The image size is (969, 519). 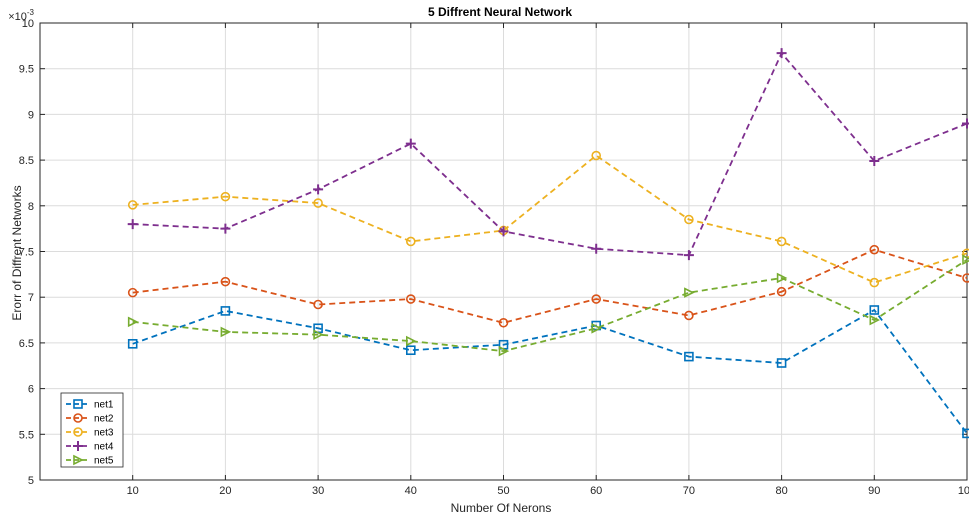 I want to click on y-tick-label: 9, so click(x=31, y=115).